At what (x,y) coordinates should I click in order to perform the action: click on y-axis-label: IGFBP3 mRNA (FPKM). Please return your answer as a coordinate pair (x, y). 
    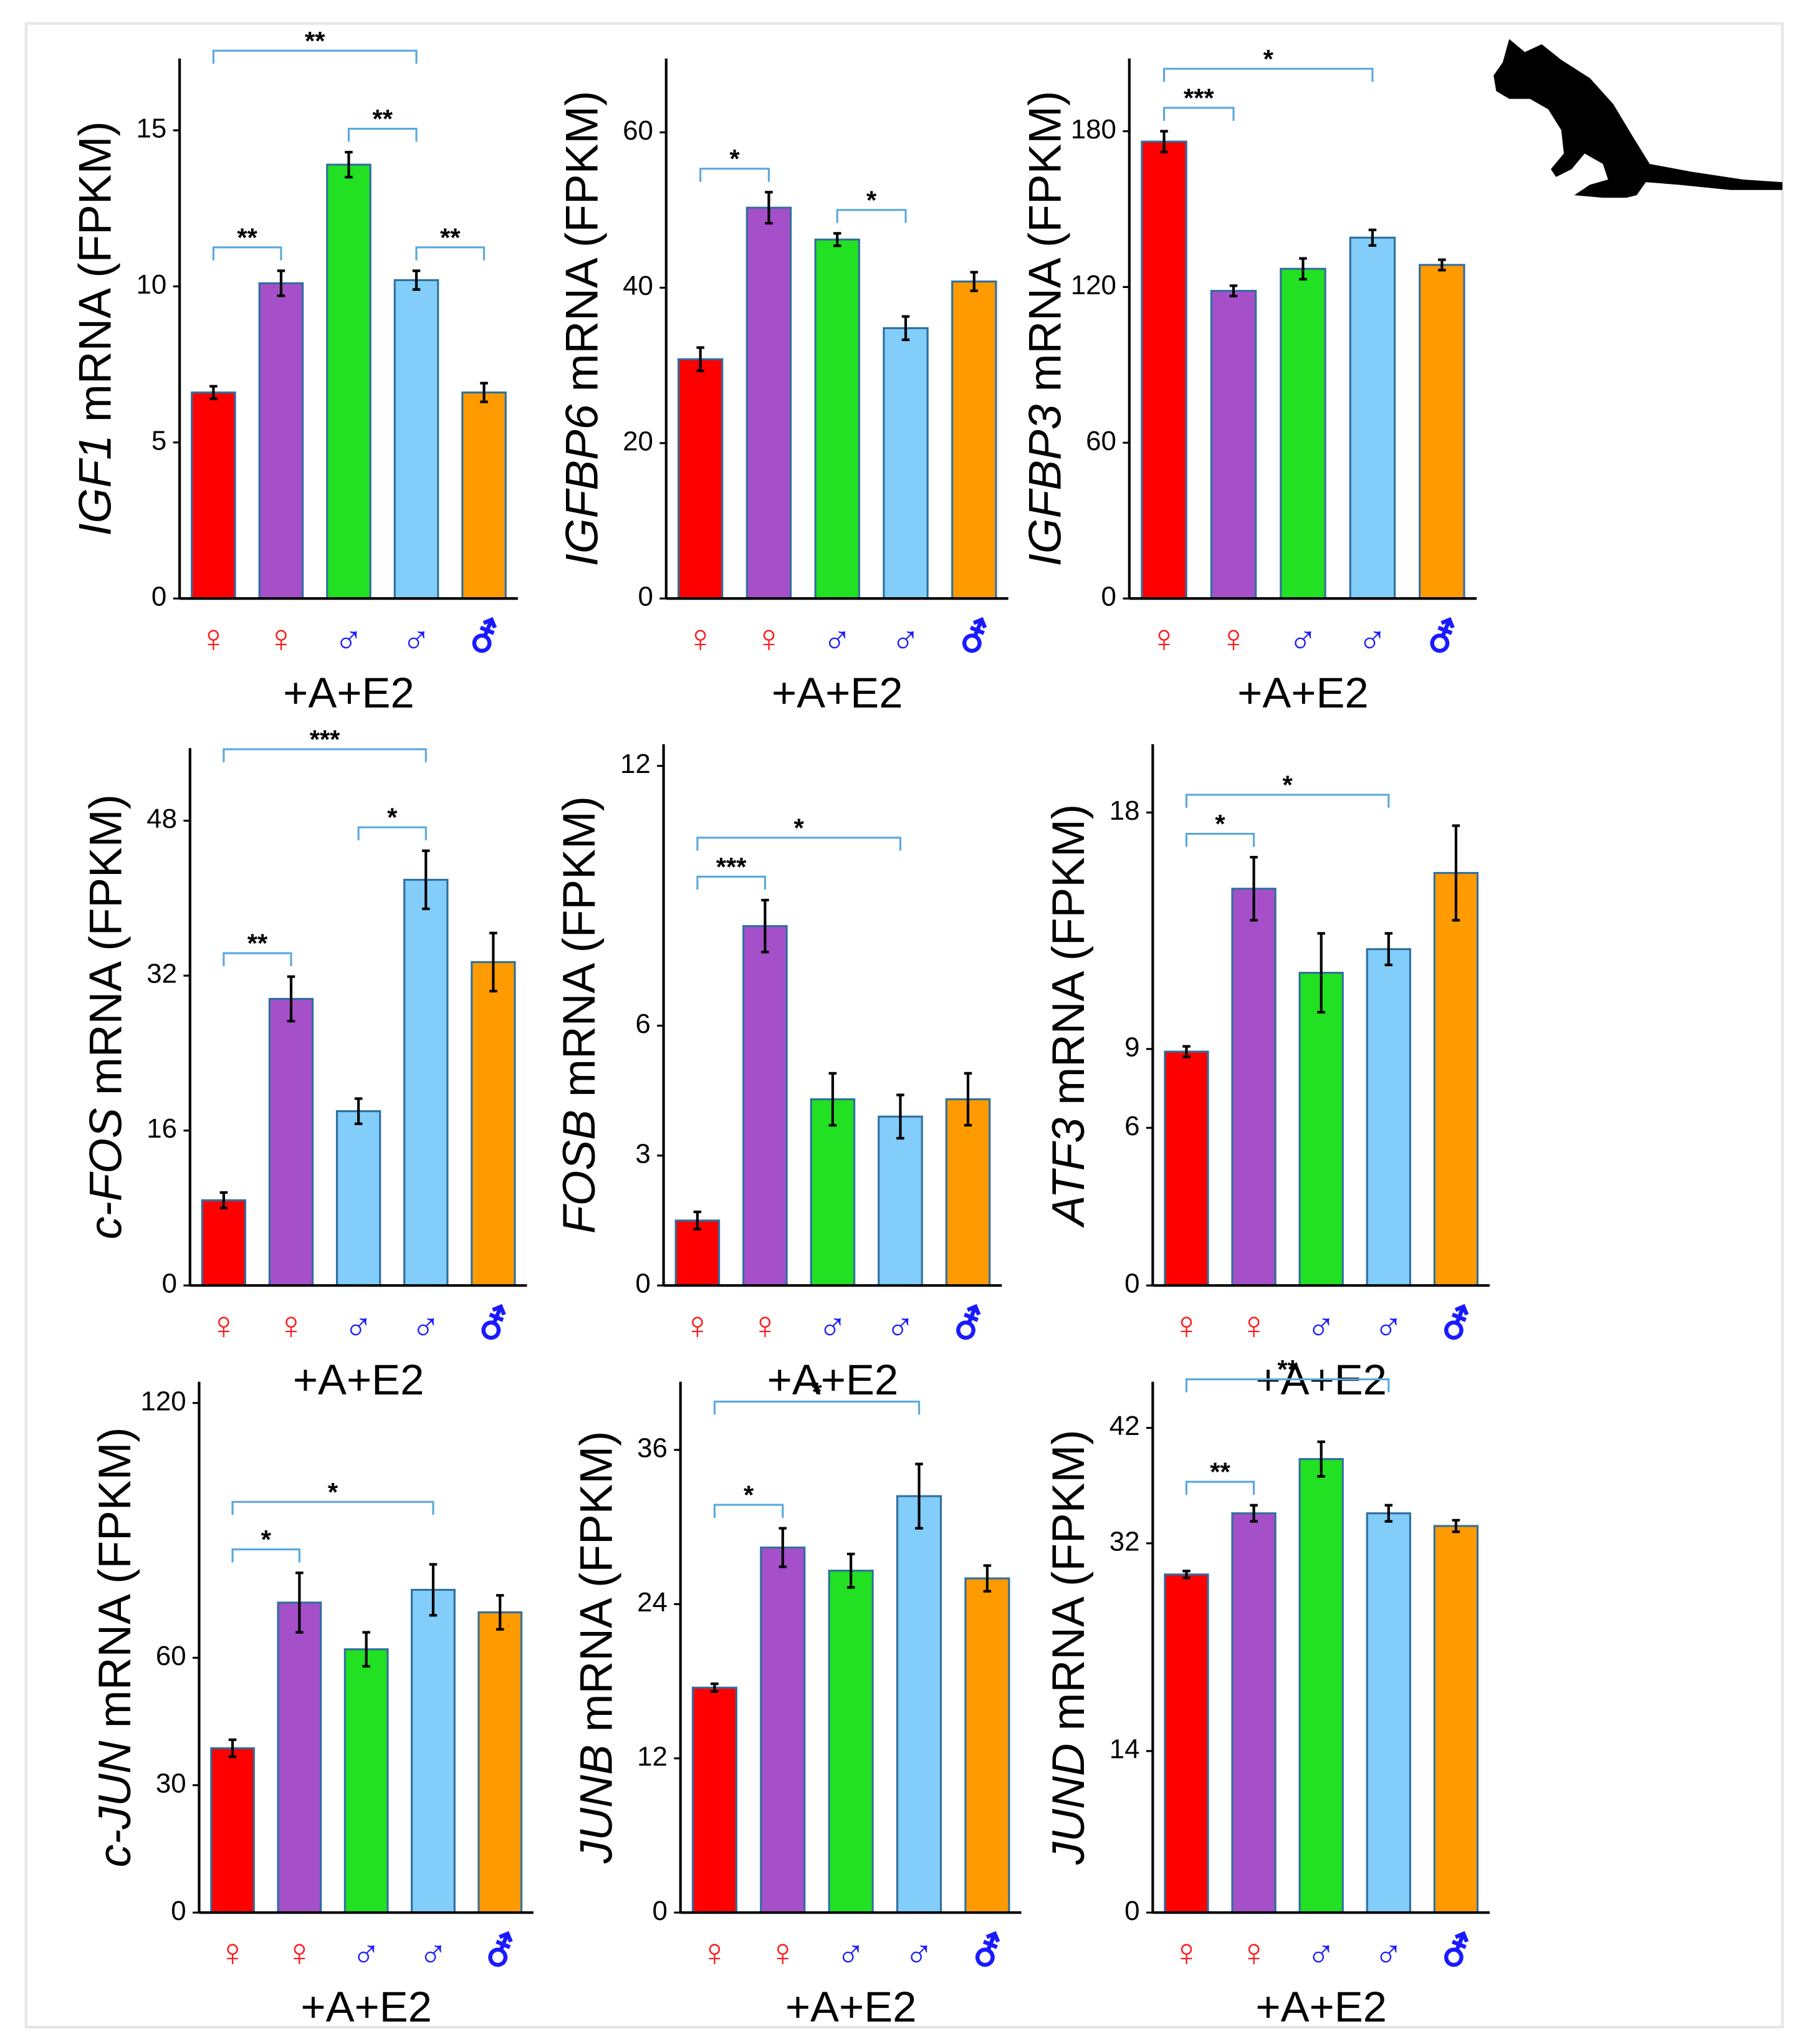
    Looking at the image, I should click on (1045, 329).